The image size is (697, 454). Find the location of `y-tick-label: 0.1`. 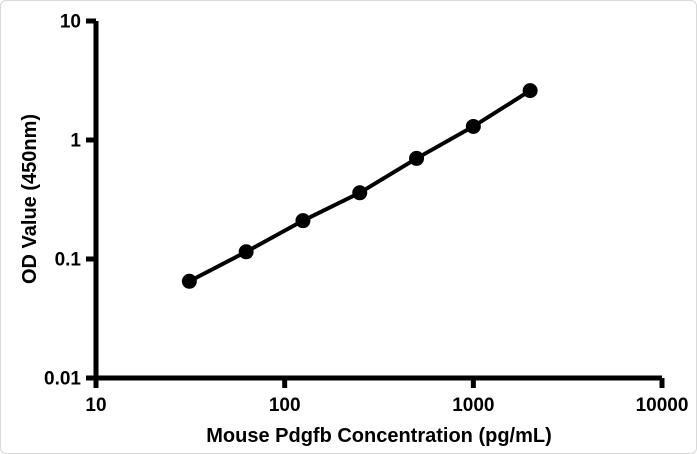

y-tick-label: 0.1 is located at coordinates (68, 260).